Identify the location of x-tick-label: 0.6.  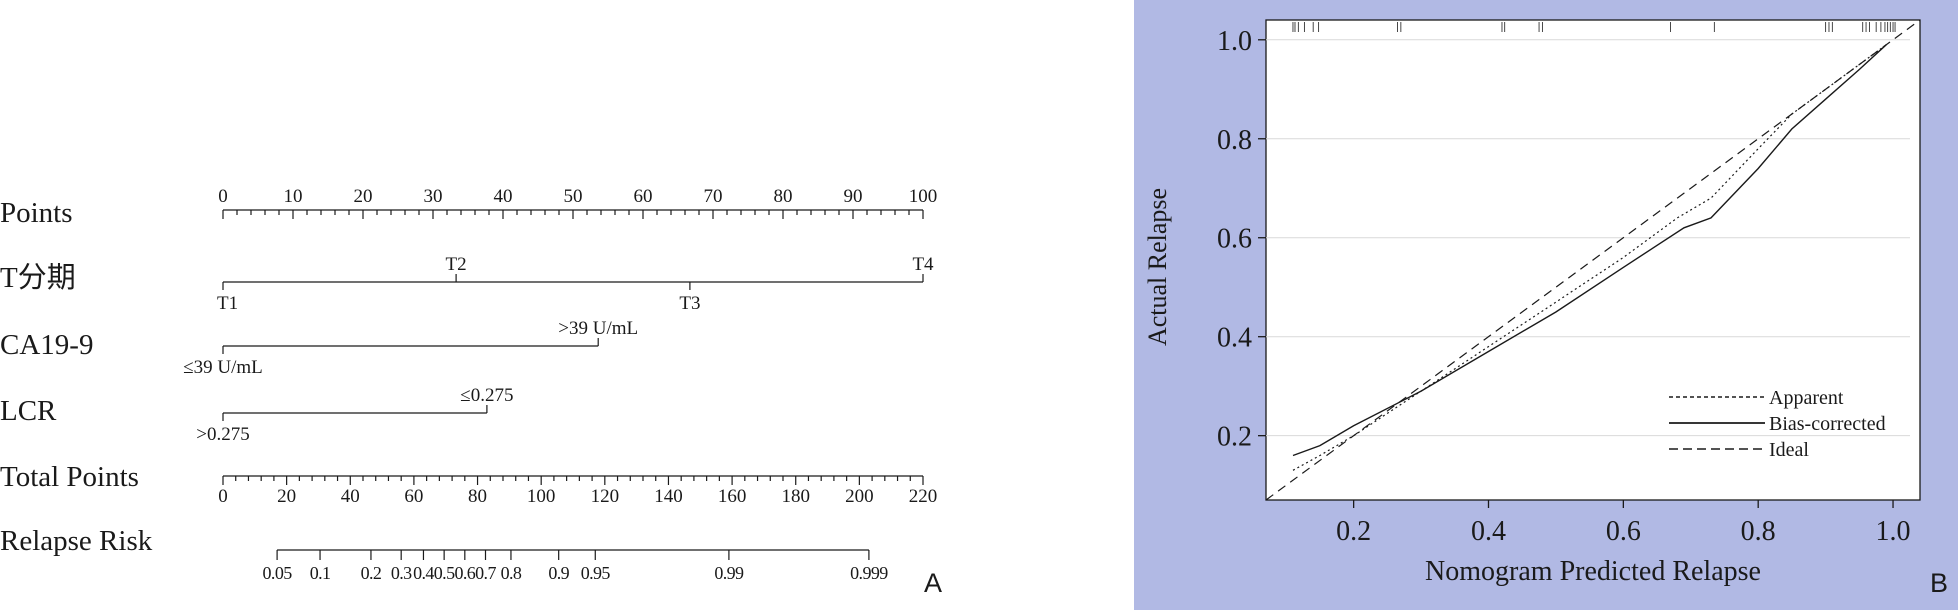
(1623, 531).